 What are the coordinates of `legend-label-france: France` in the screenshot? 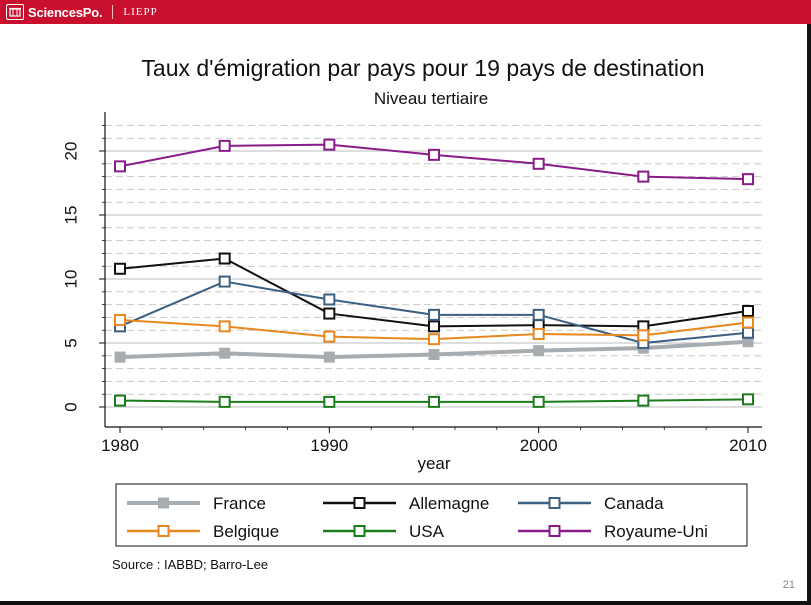 It's located at (239, 503).